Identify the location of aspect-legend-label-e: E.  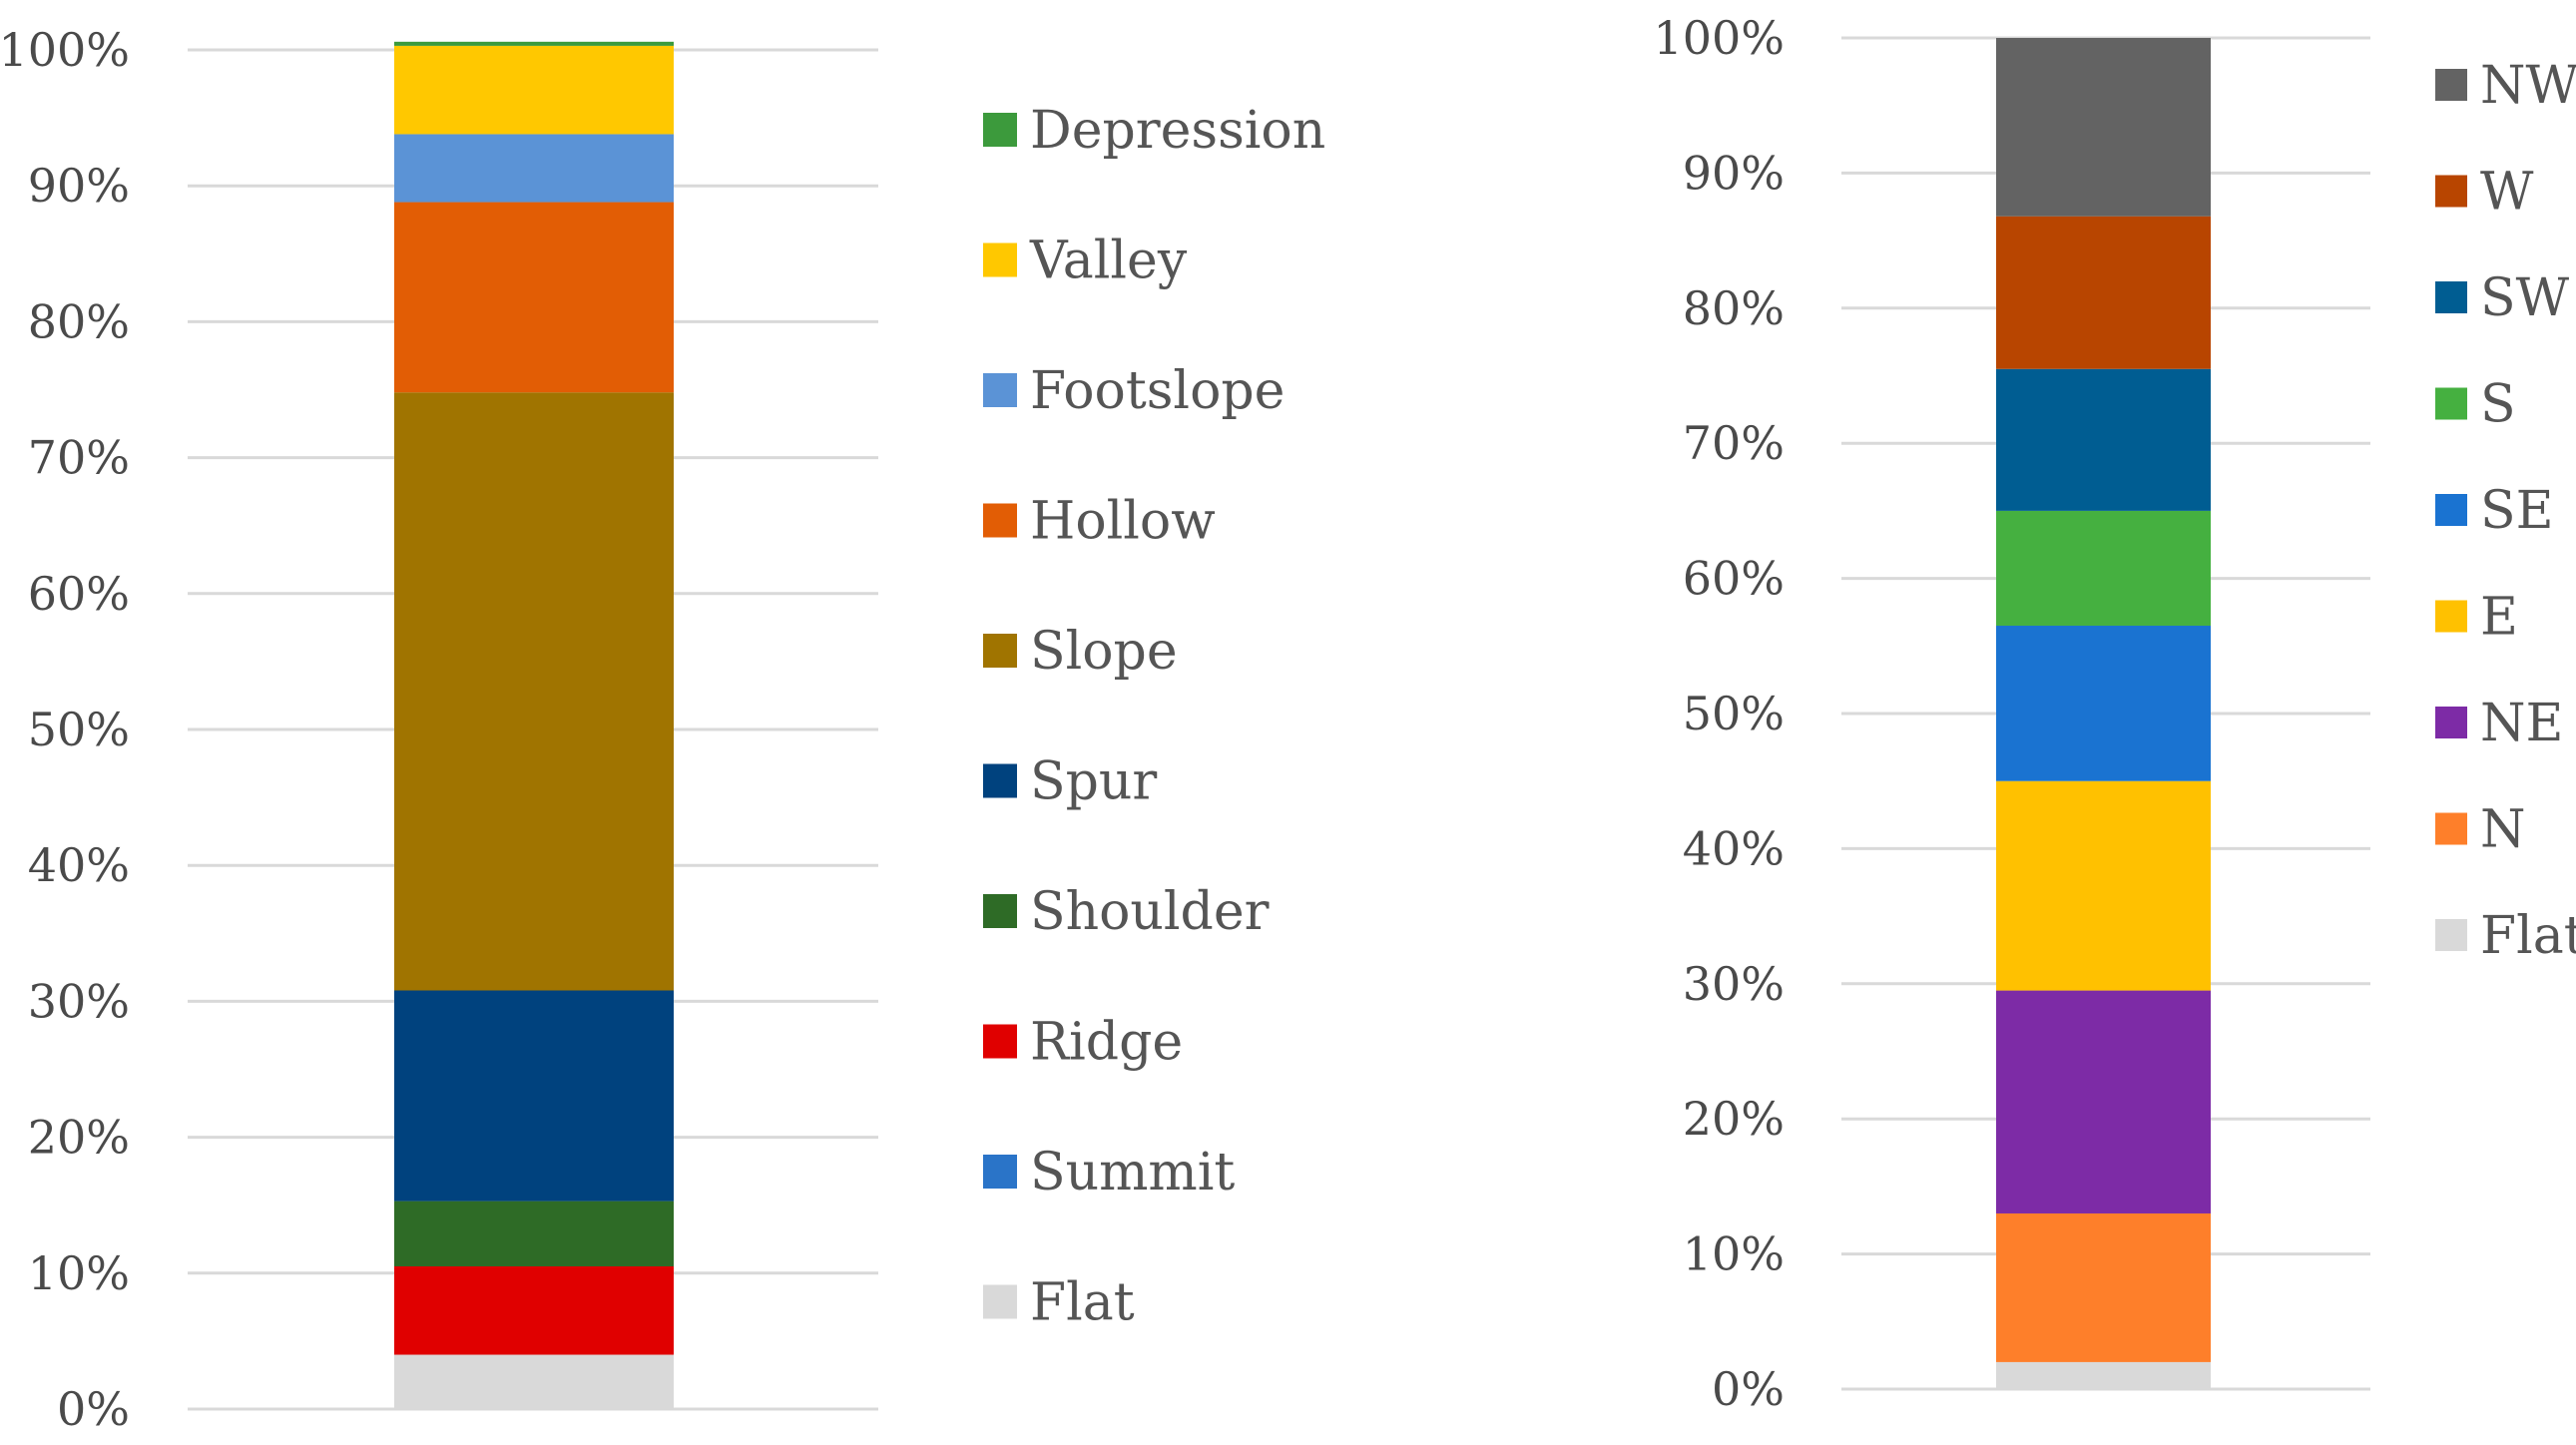
(2499, 618).